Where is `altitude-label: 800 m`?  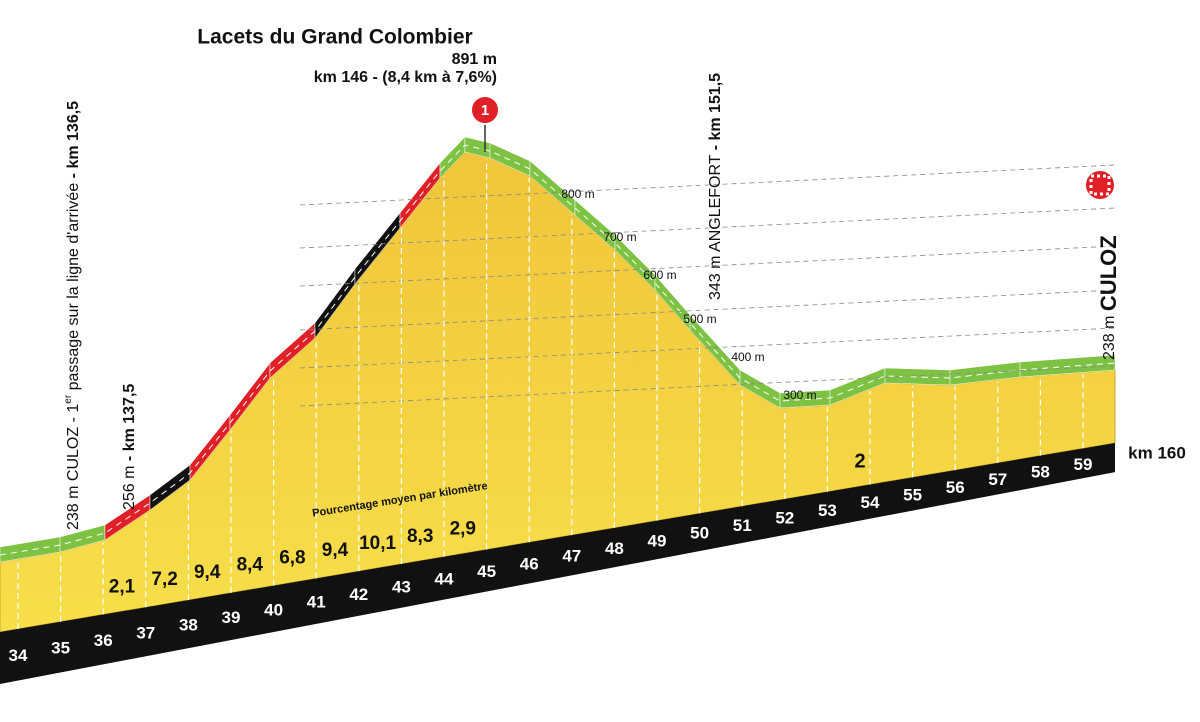
altitude-label: 800 m is located at coordinates (577, 194).